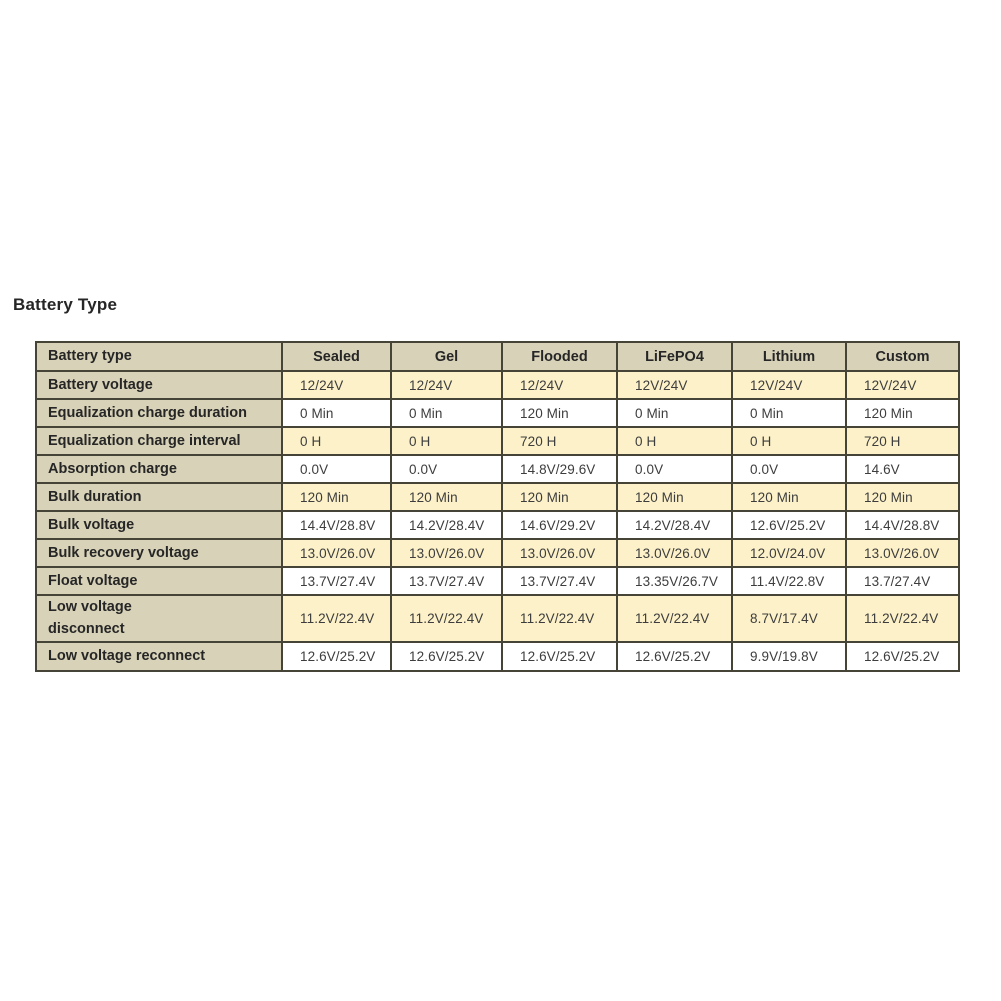 This screenshot has height=1001, width=1001. What do you see at coordinates (159, 413) in the screenshot?
I see `row-label: Equalization charge duration` at bounding box center [159, 413].